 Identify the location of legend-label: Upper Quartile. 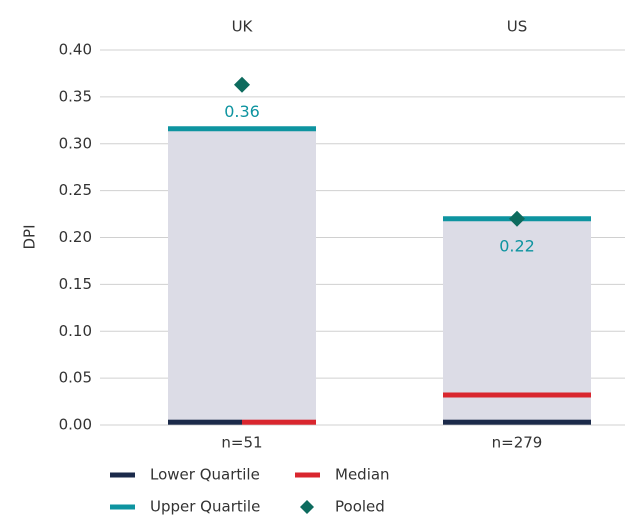
(205, 507).